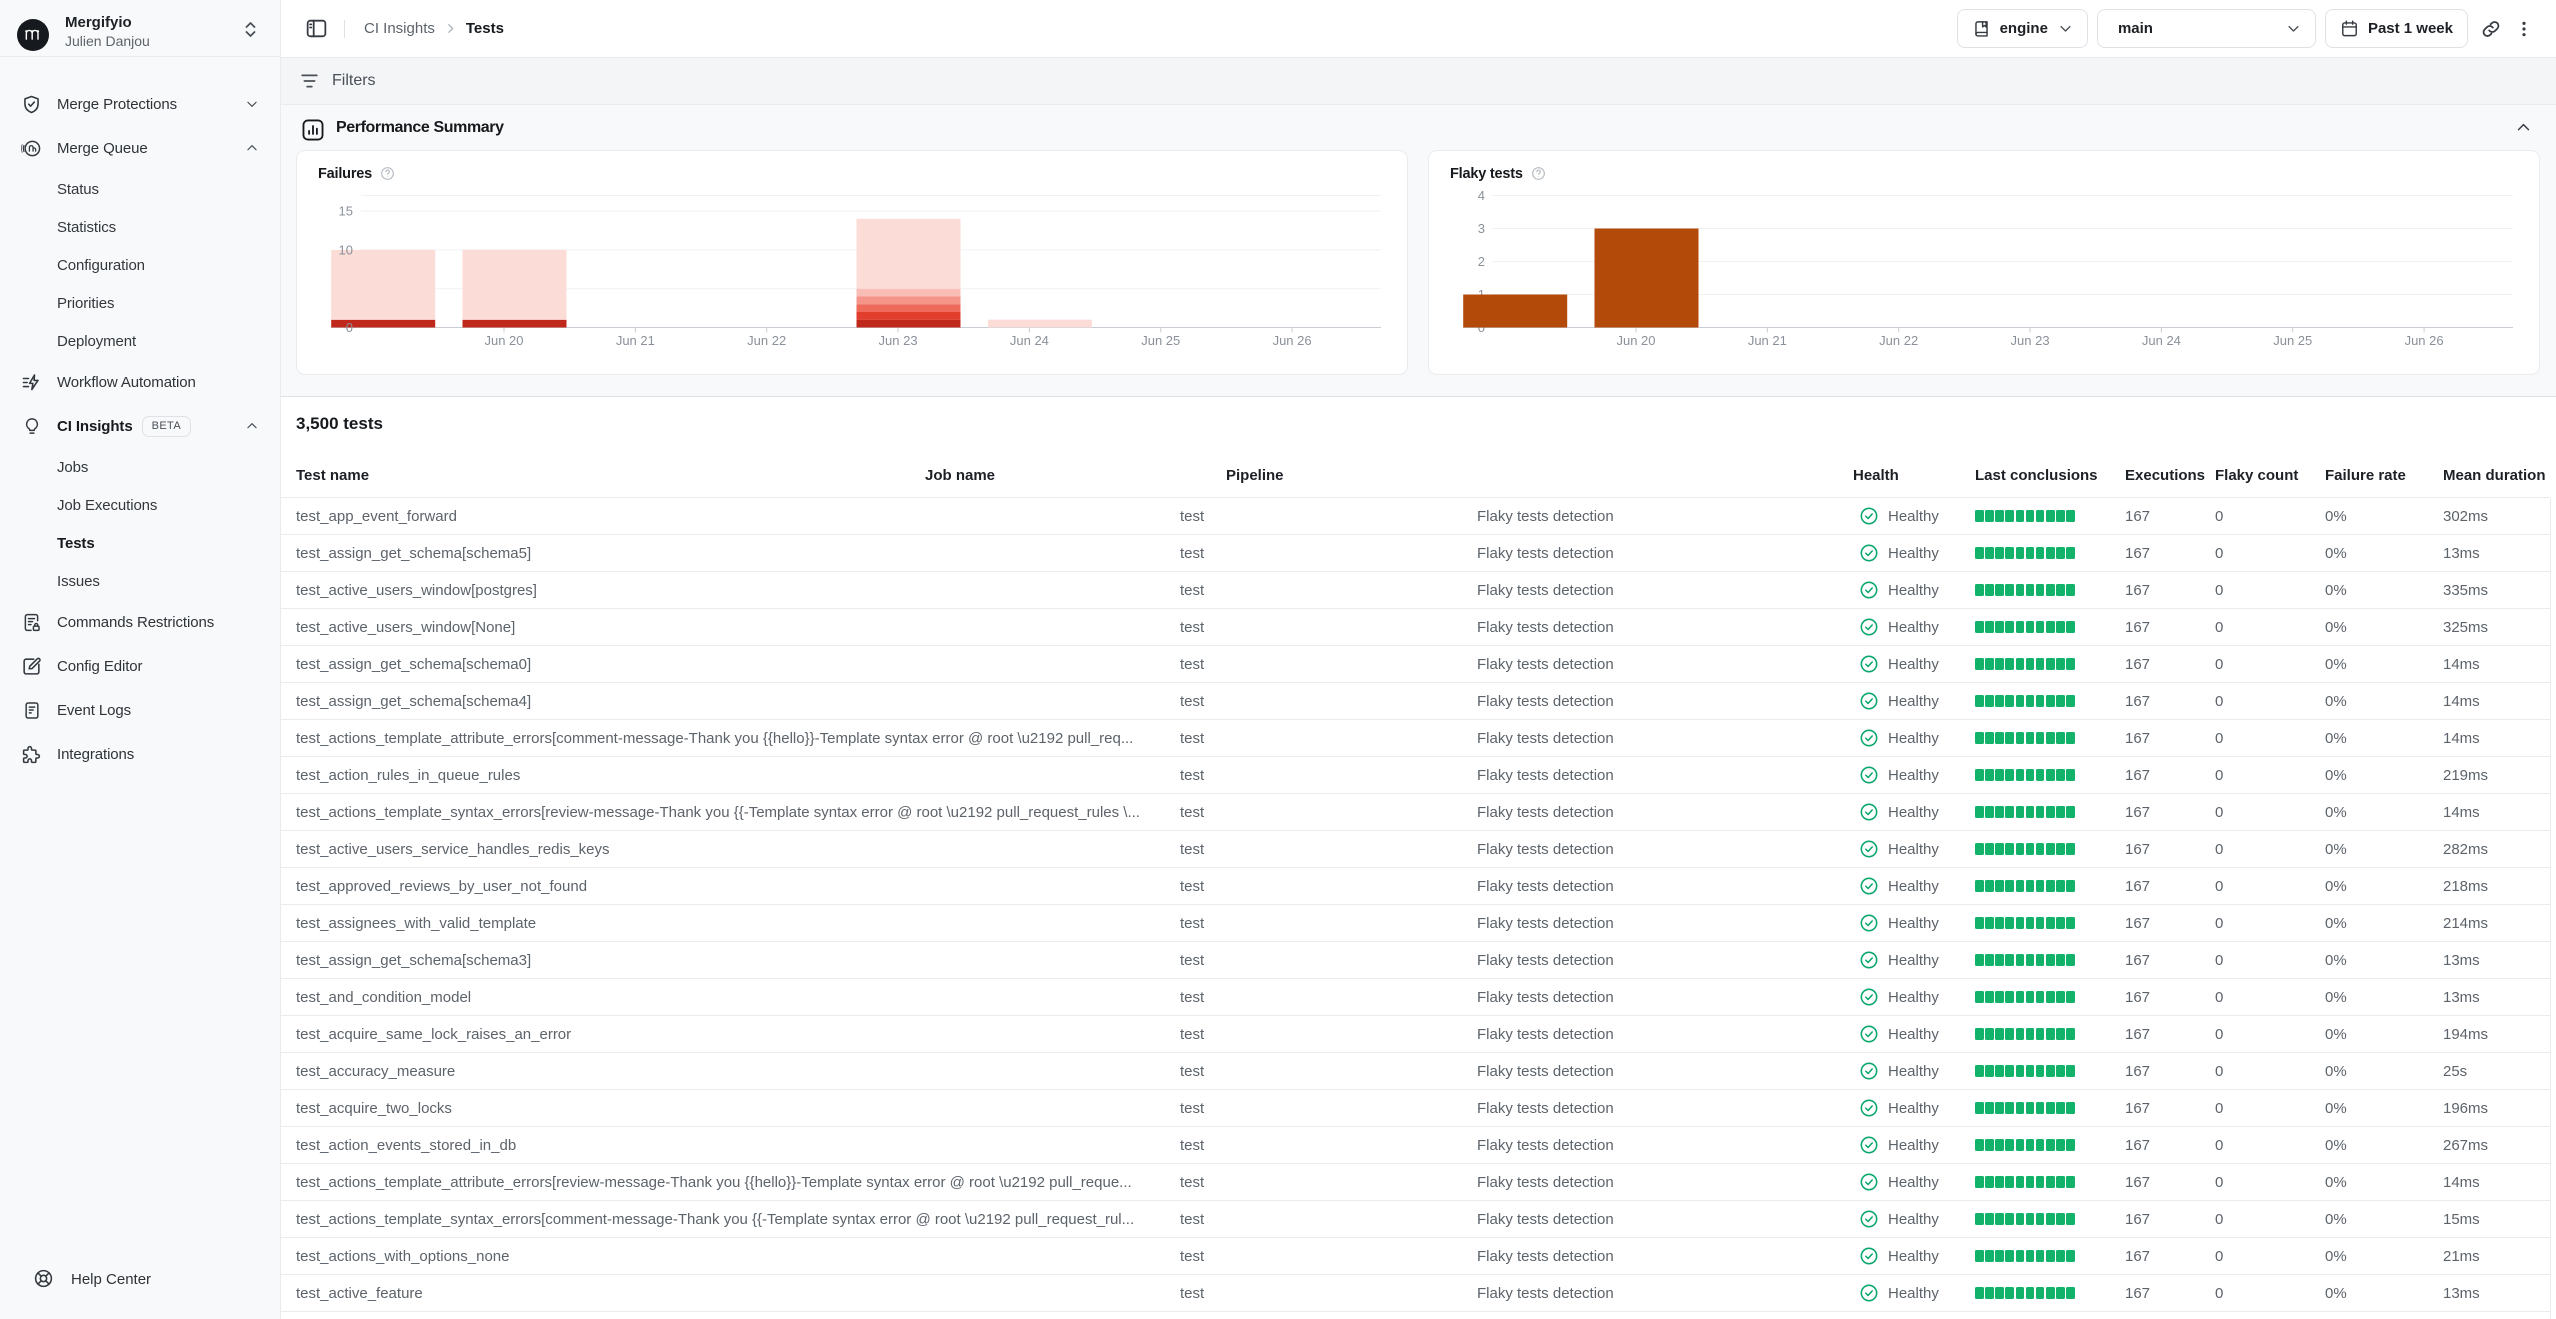 Image resolution: width=2556 pixels, height=1319 pixels. I want to click on sidebar-item-event-logs: Event Logs, so click(140, 710).